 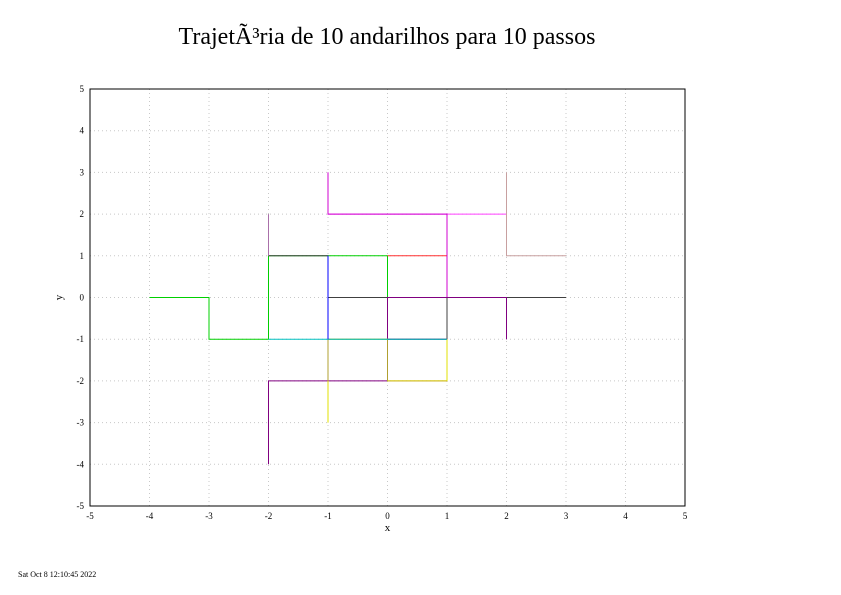 What do you see at coordinates (90, 516) in the screenshot?
I see `x-tick-label: -5` at bounding box center [90, 516].